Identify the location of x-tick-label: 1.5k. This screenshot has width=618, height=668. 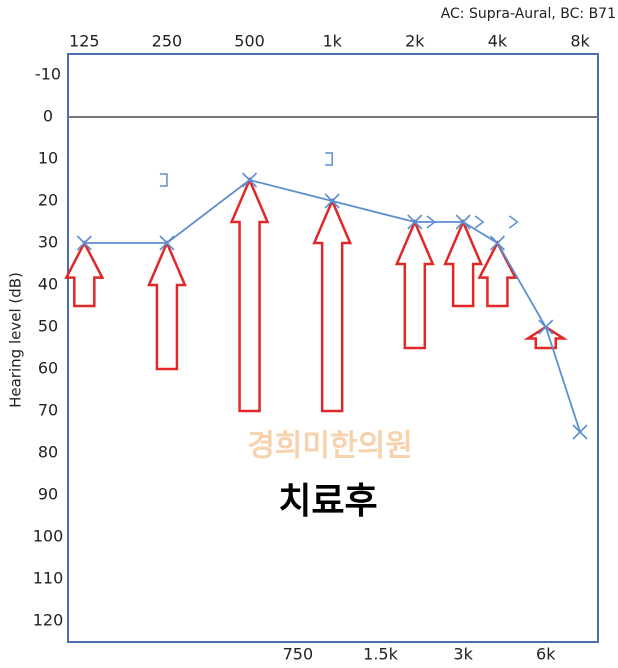
(380, 654).